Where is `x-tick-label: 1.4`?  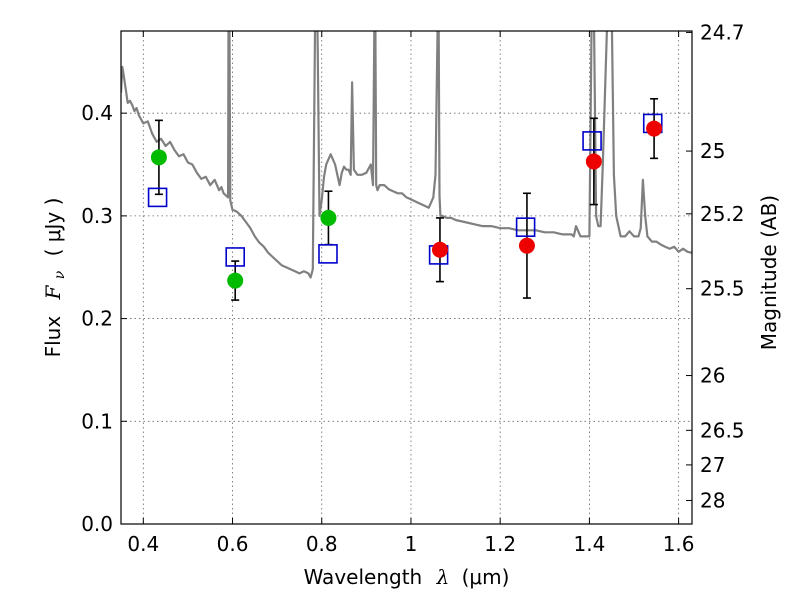 x-tick-label: 1.4 is located at coordinates (589, 544).